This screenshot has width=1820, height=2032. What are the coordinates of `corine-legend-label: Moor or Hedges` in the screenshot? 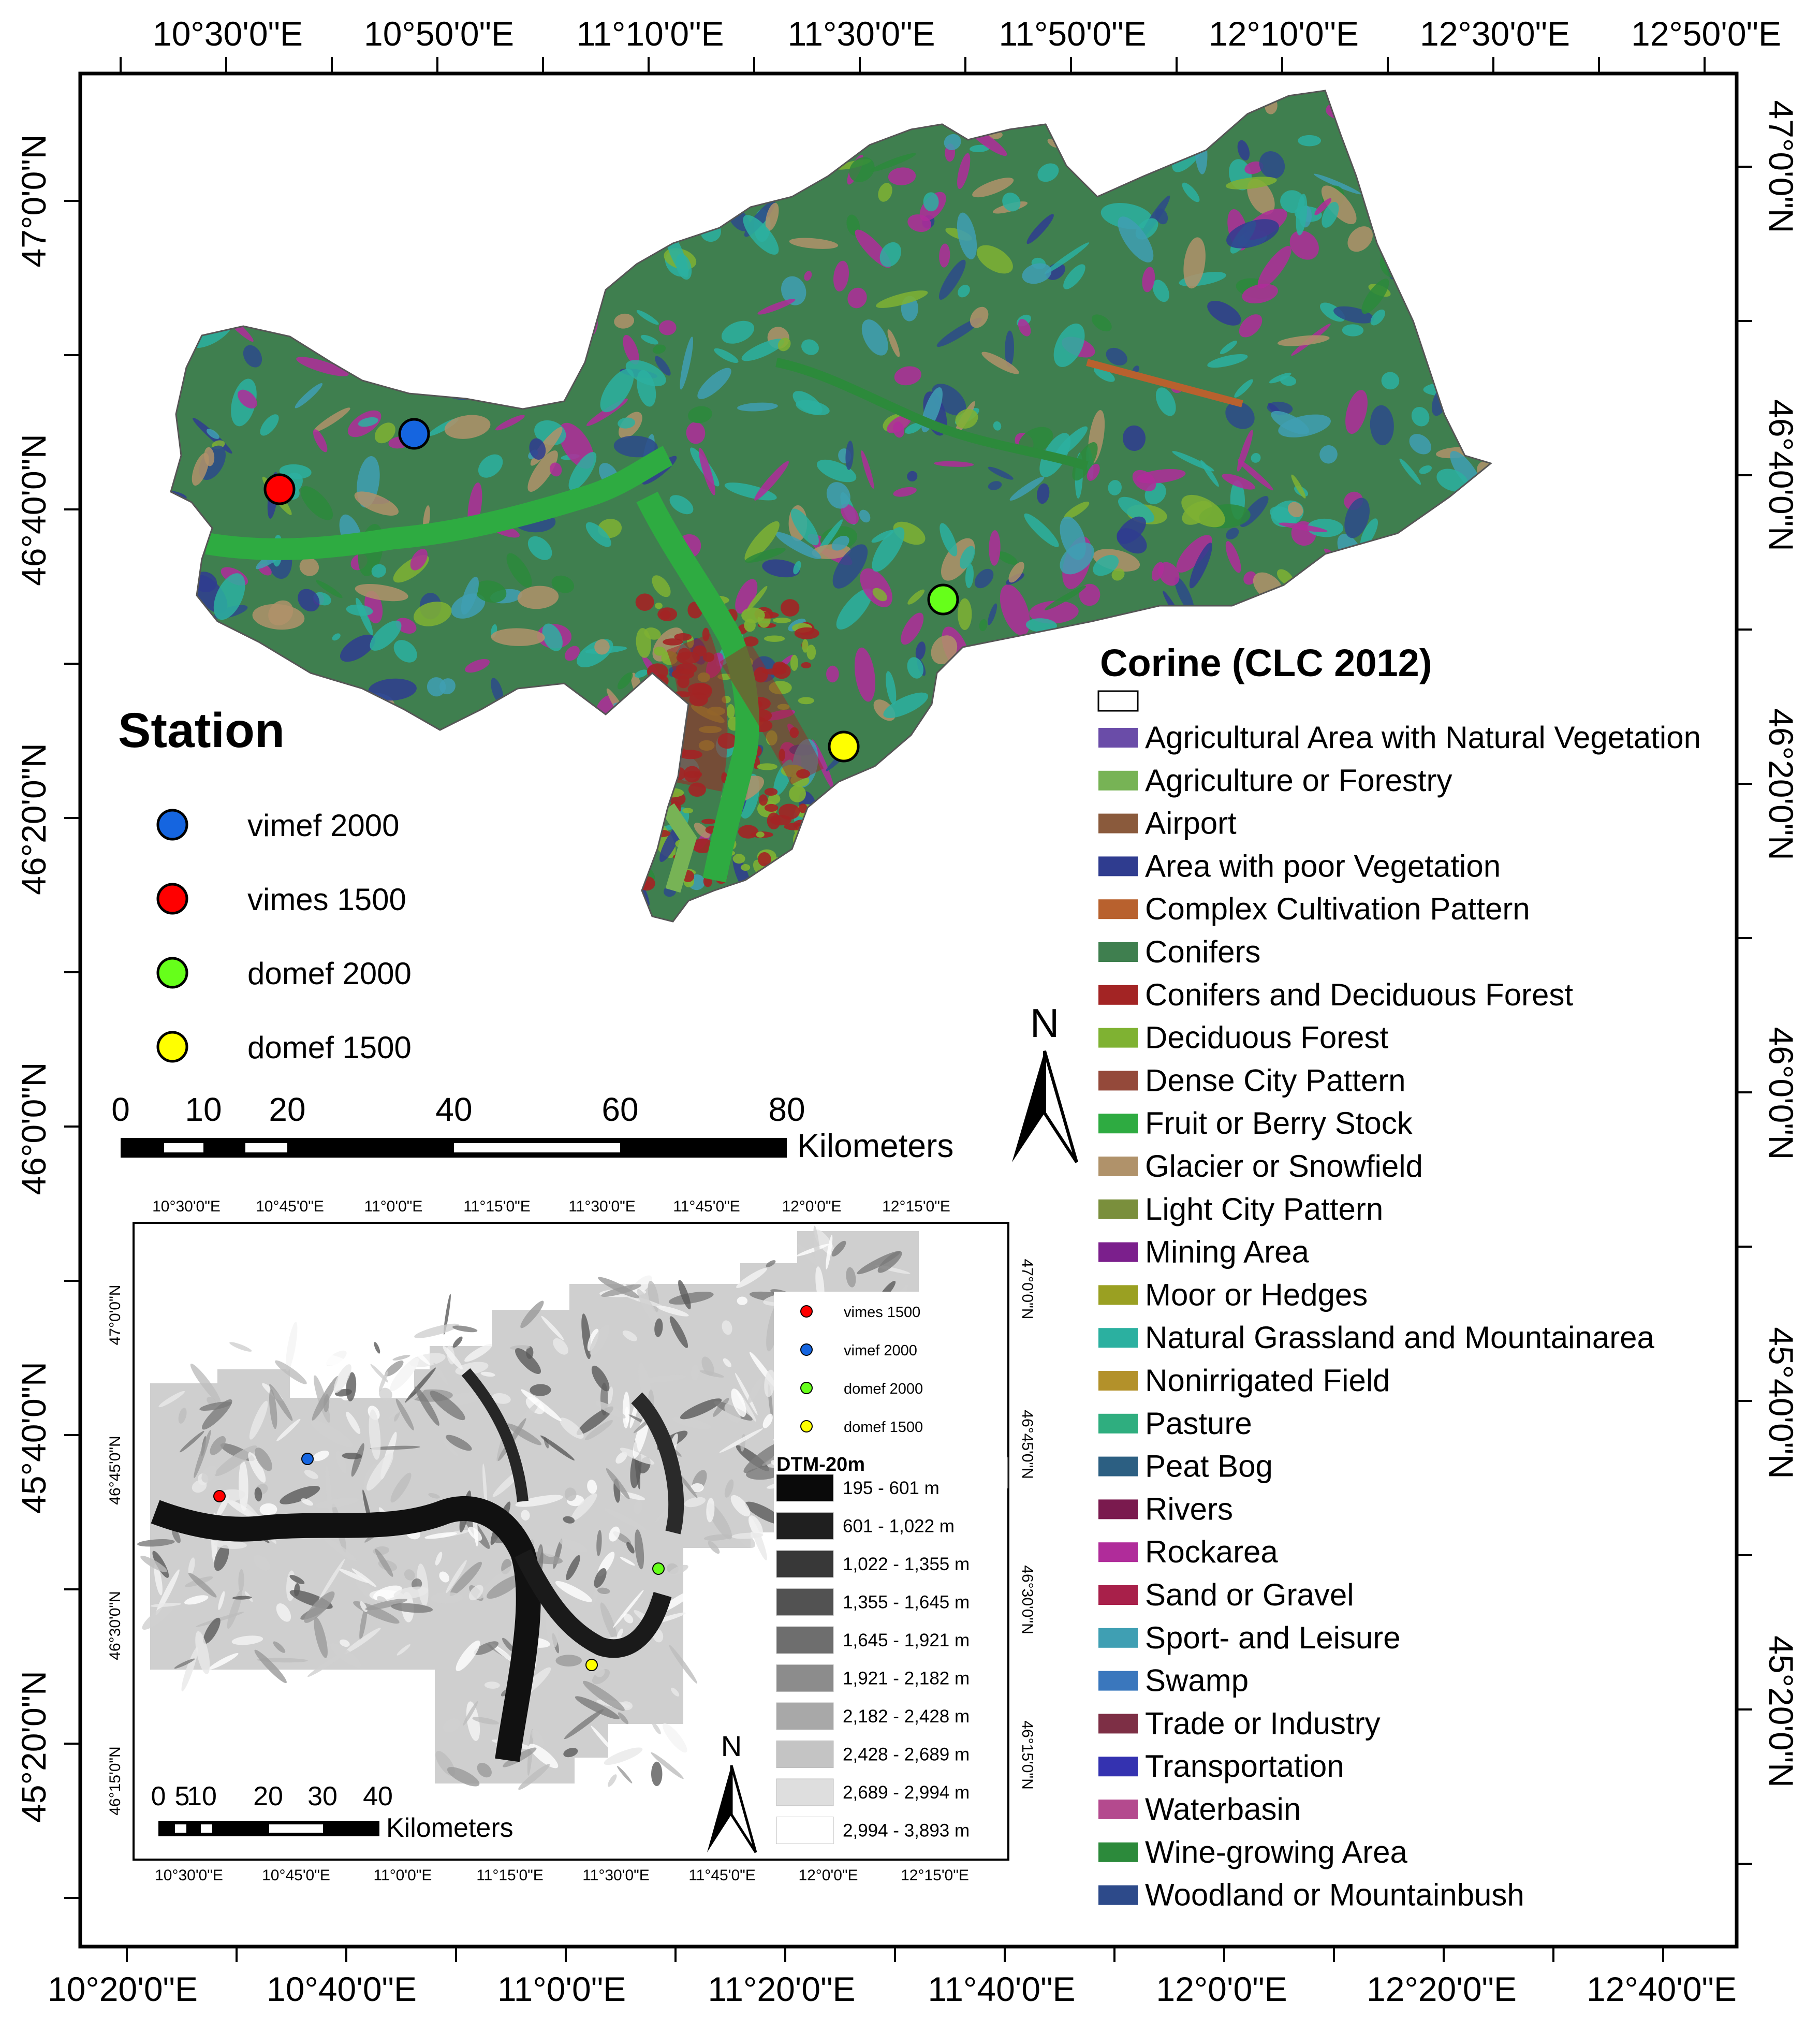 It's located at (1256, 1295).